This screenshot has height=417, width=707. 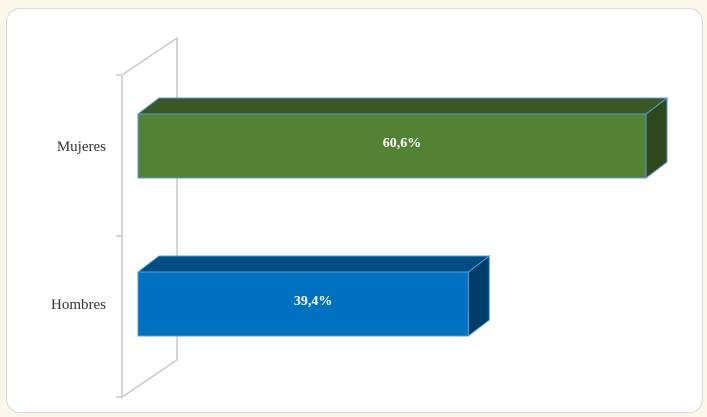 What do you see at coordinates (402, 143) in the screenshot?
I see `data-label-mujeres: 60,6%` at bounding box center [402, 143].